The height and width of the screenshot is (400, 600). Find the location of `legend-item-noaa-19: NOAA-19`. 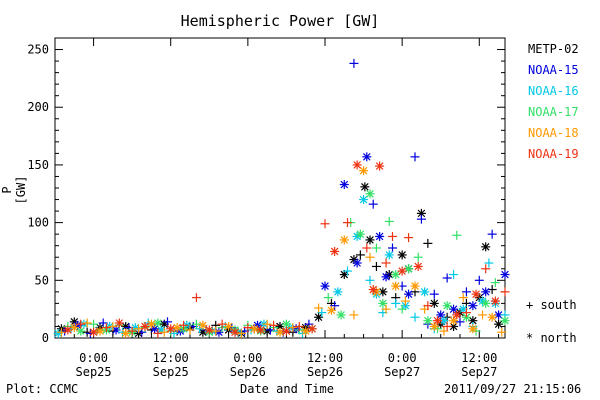

legend-item-noaa-19: NOAA-19 is located at coordinates (553, 154).